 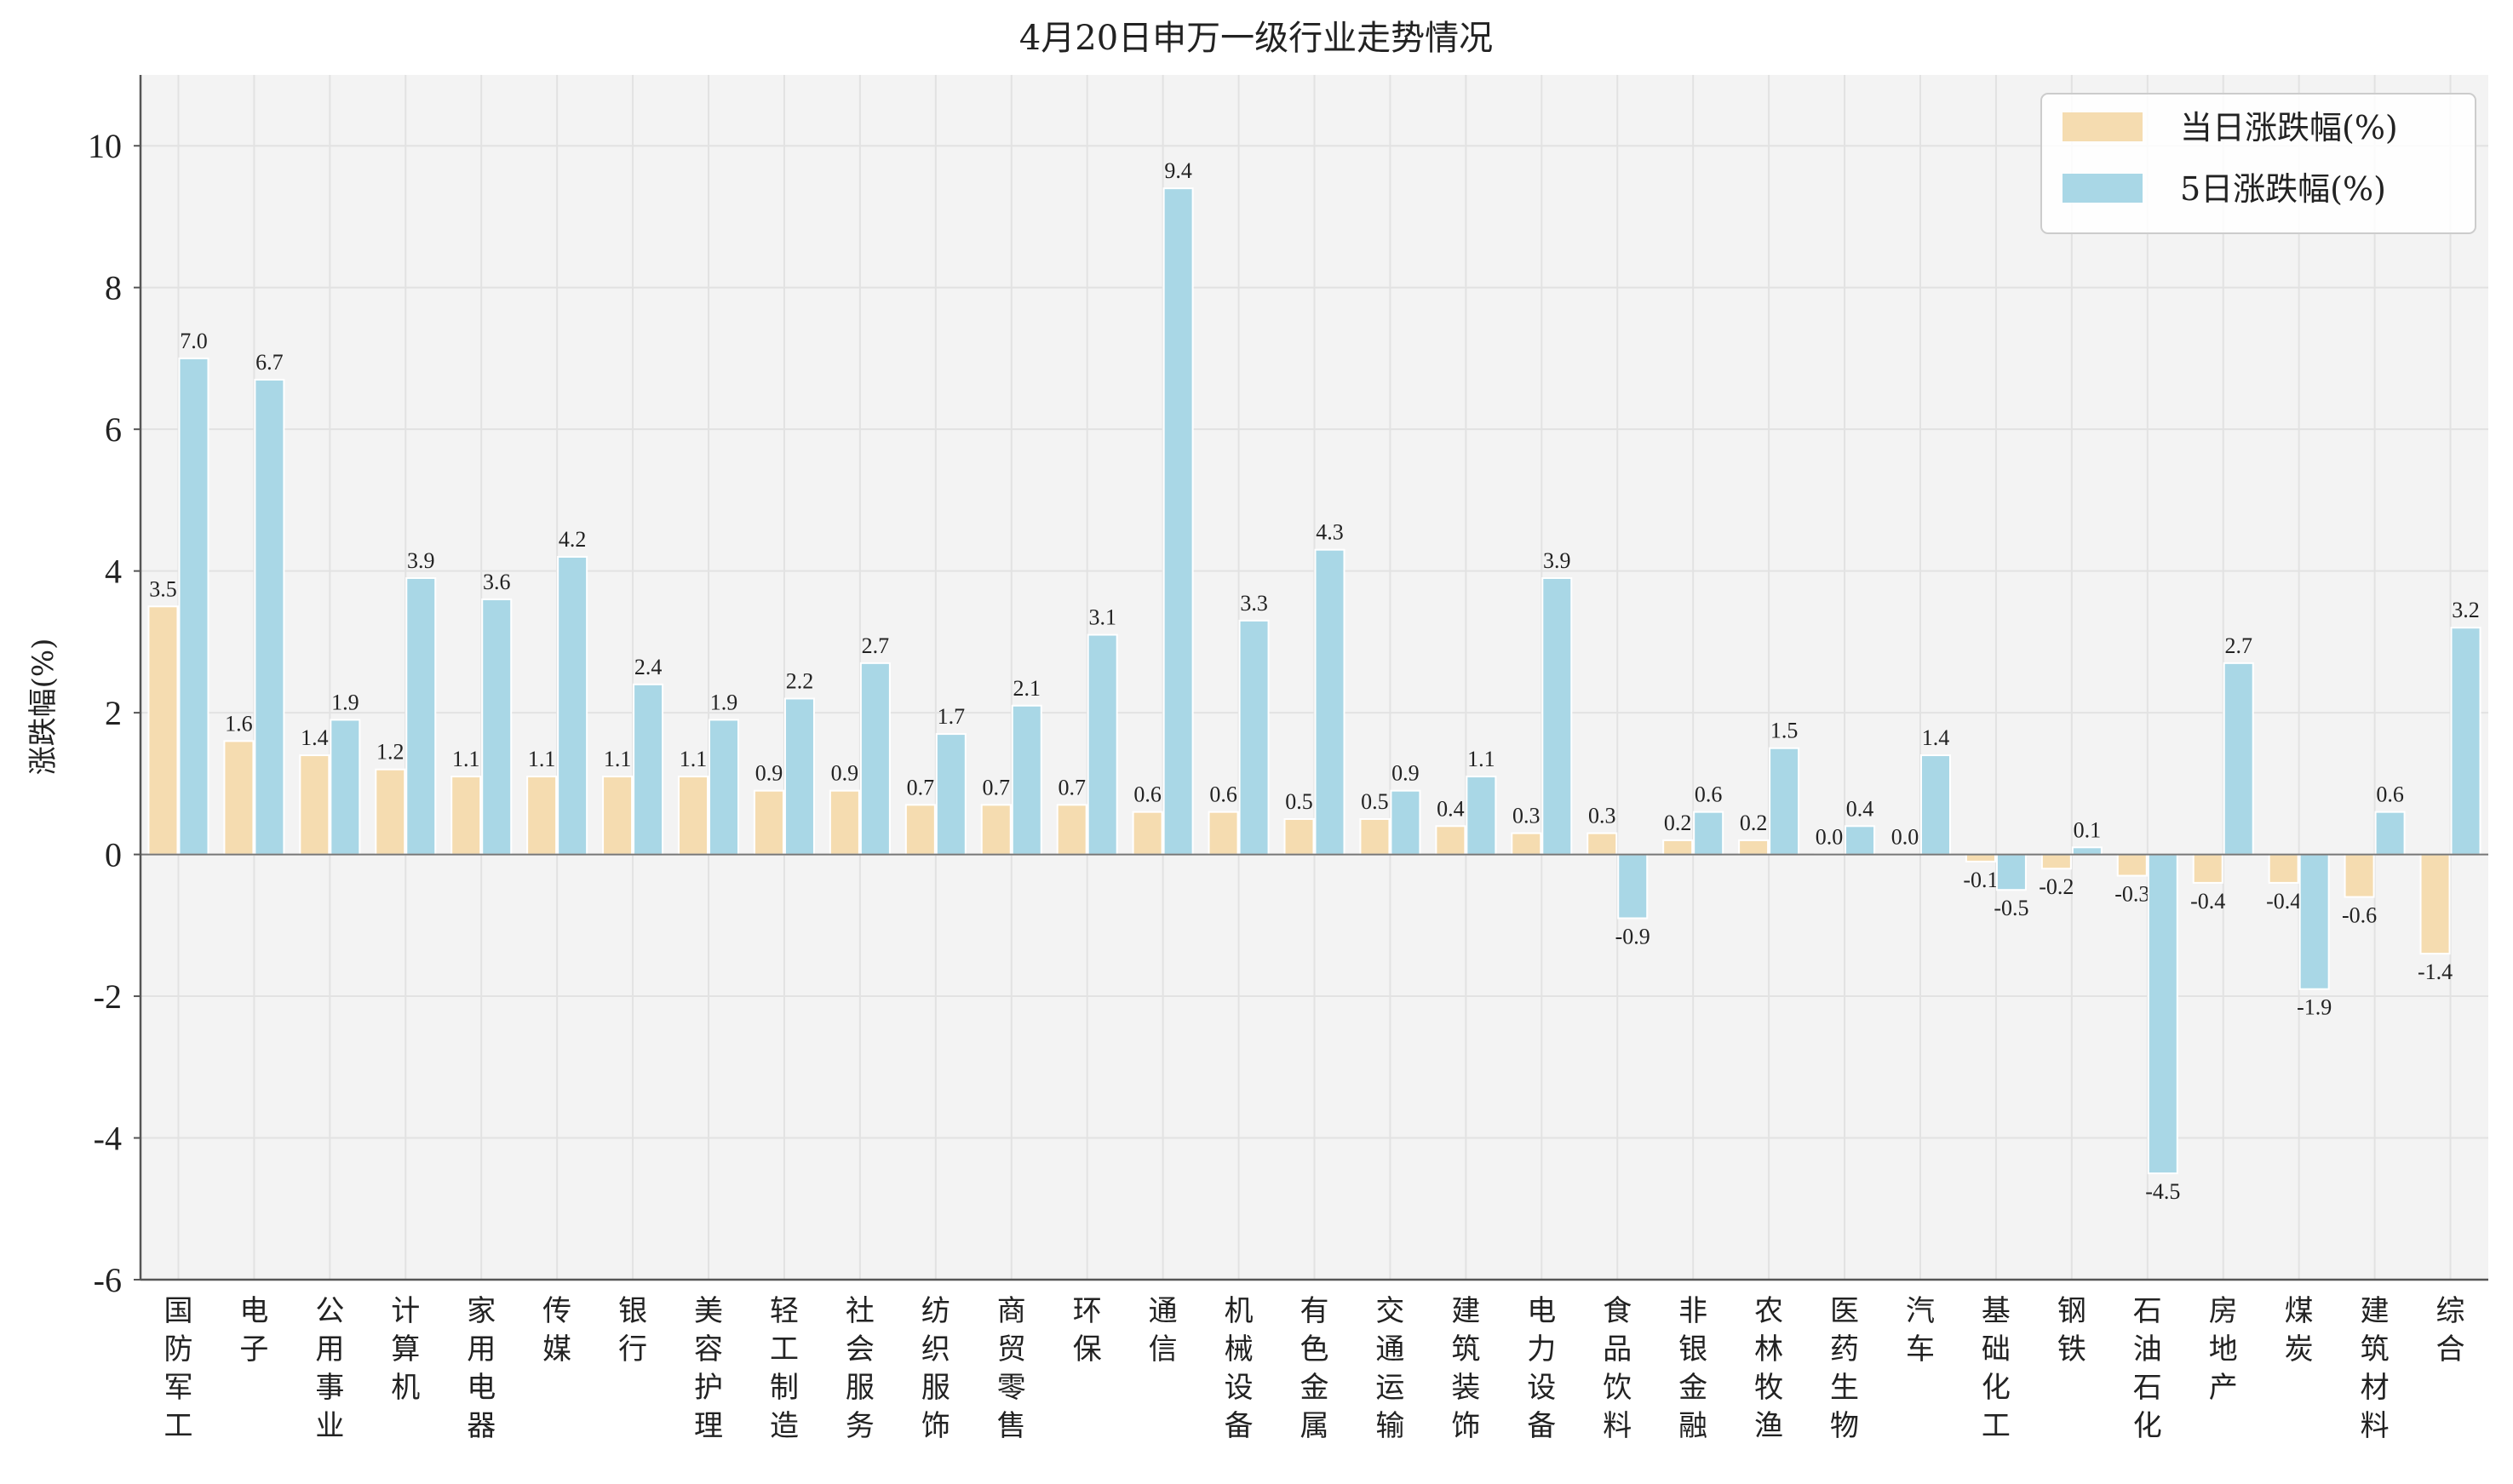 I want to click on data-label-series-2: 0.4, so click(x=1860, y=808).